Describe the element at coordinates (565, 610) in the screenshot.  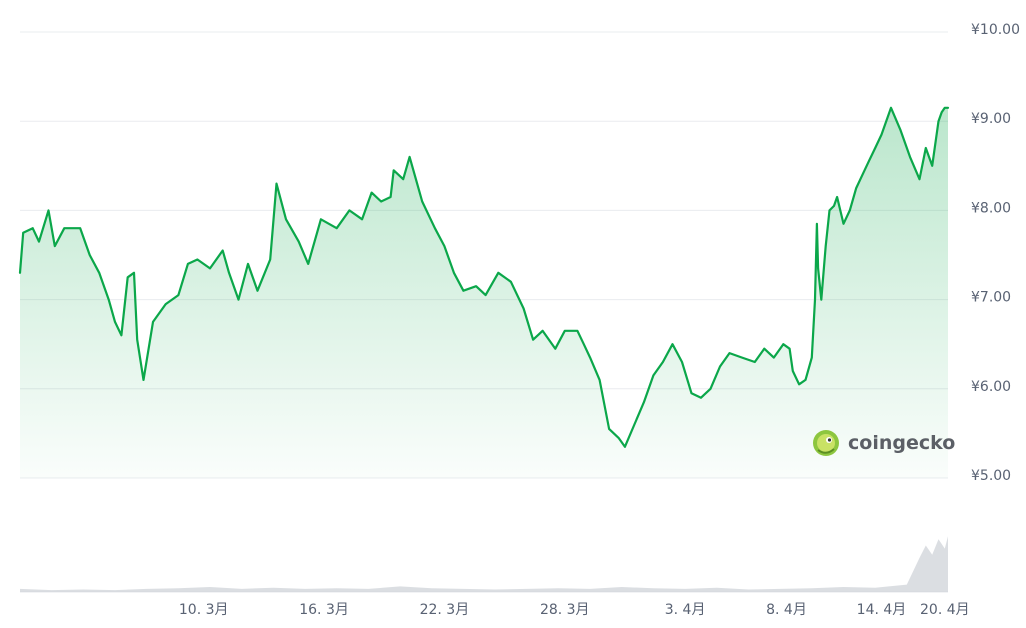
I see `x-tick-label: 28. 3月` at that location.